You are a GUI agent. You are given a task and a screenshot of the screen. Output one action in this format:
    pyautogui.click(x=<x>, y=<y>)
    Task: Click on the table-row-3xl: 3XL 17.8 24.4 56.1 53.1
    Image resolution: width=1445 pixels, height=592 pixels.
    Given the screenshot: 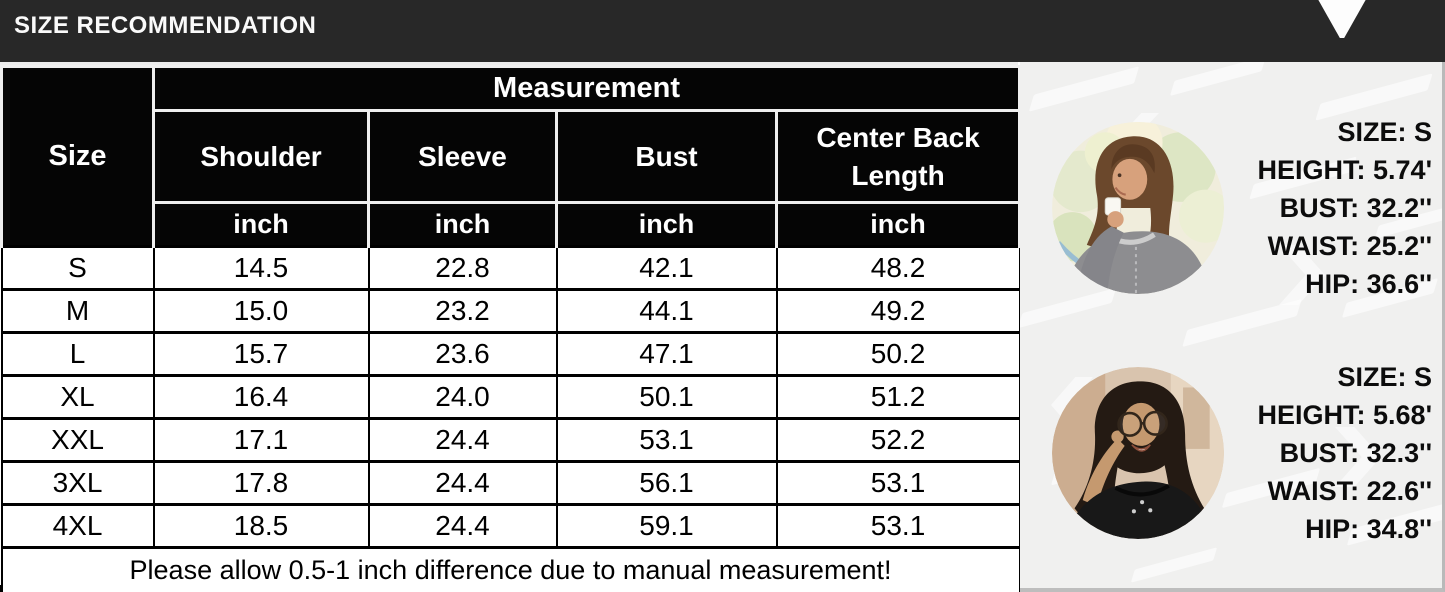 What is the action you would take?
    pyautogui.click(x=510, y=483)
    